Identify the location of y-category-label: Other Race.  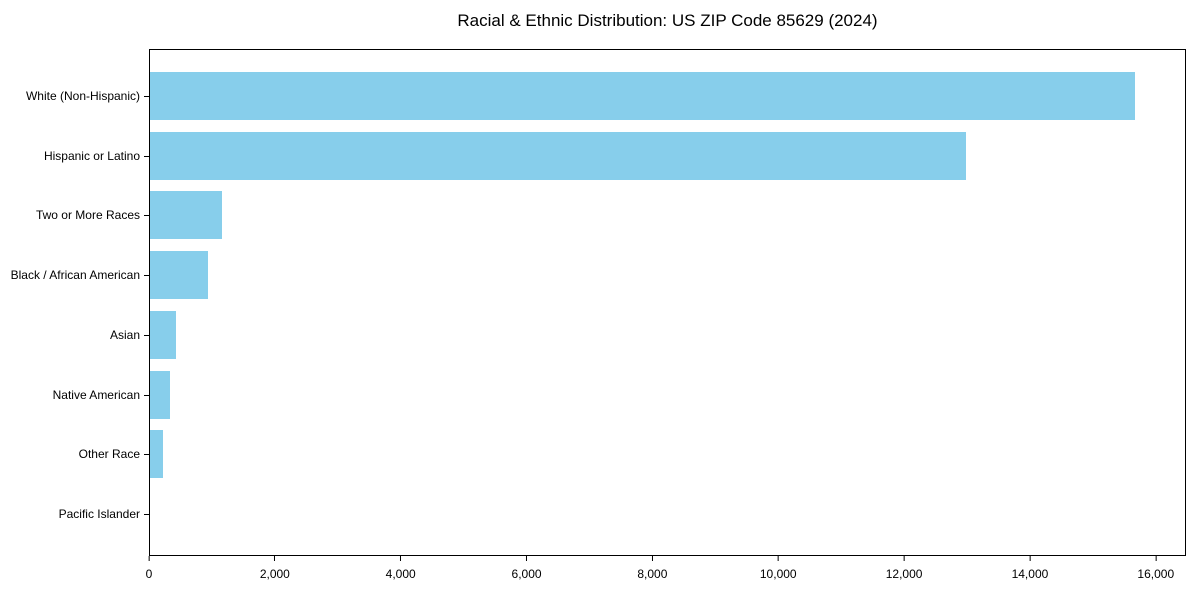
(109, 454).